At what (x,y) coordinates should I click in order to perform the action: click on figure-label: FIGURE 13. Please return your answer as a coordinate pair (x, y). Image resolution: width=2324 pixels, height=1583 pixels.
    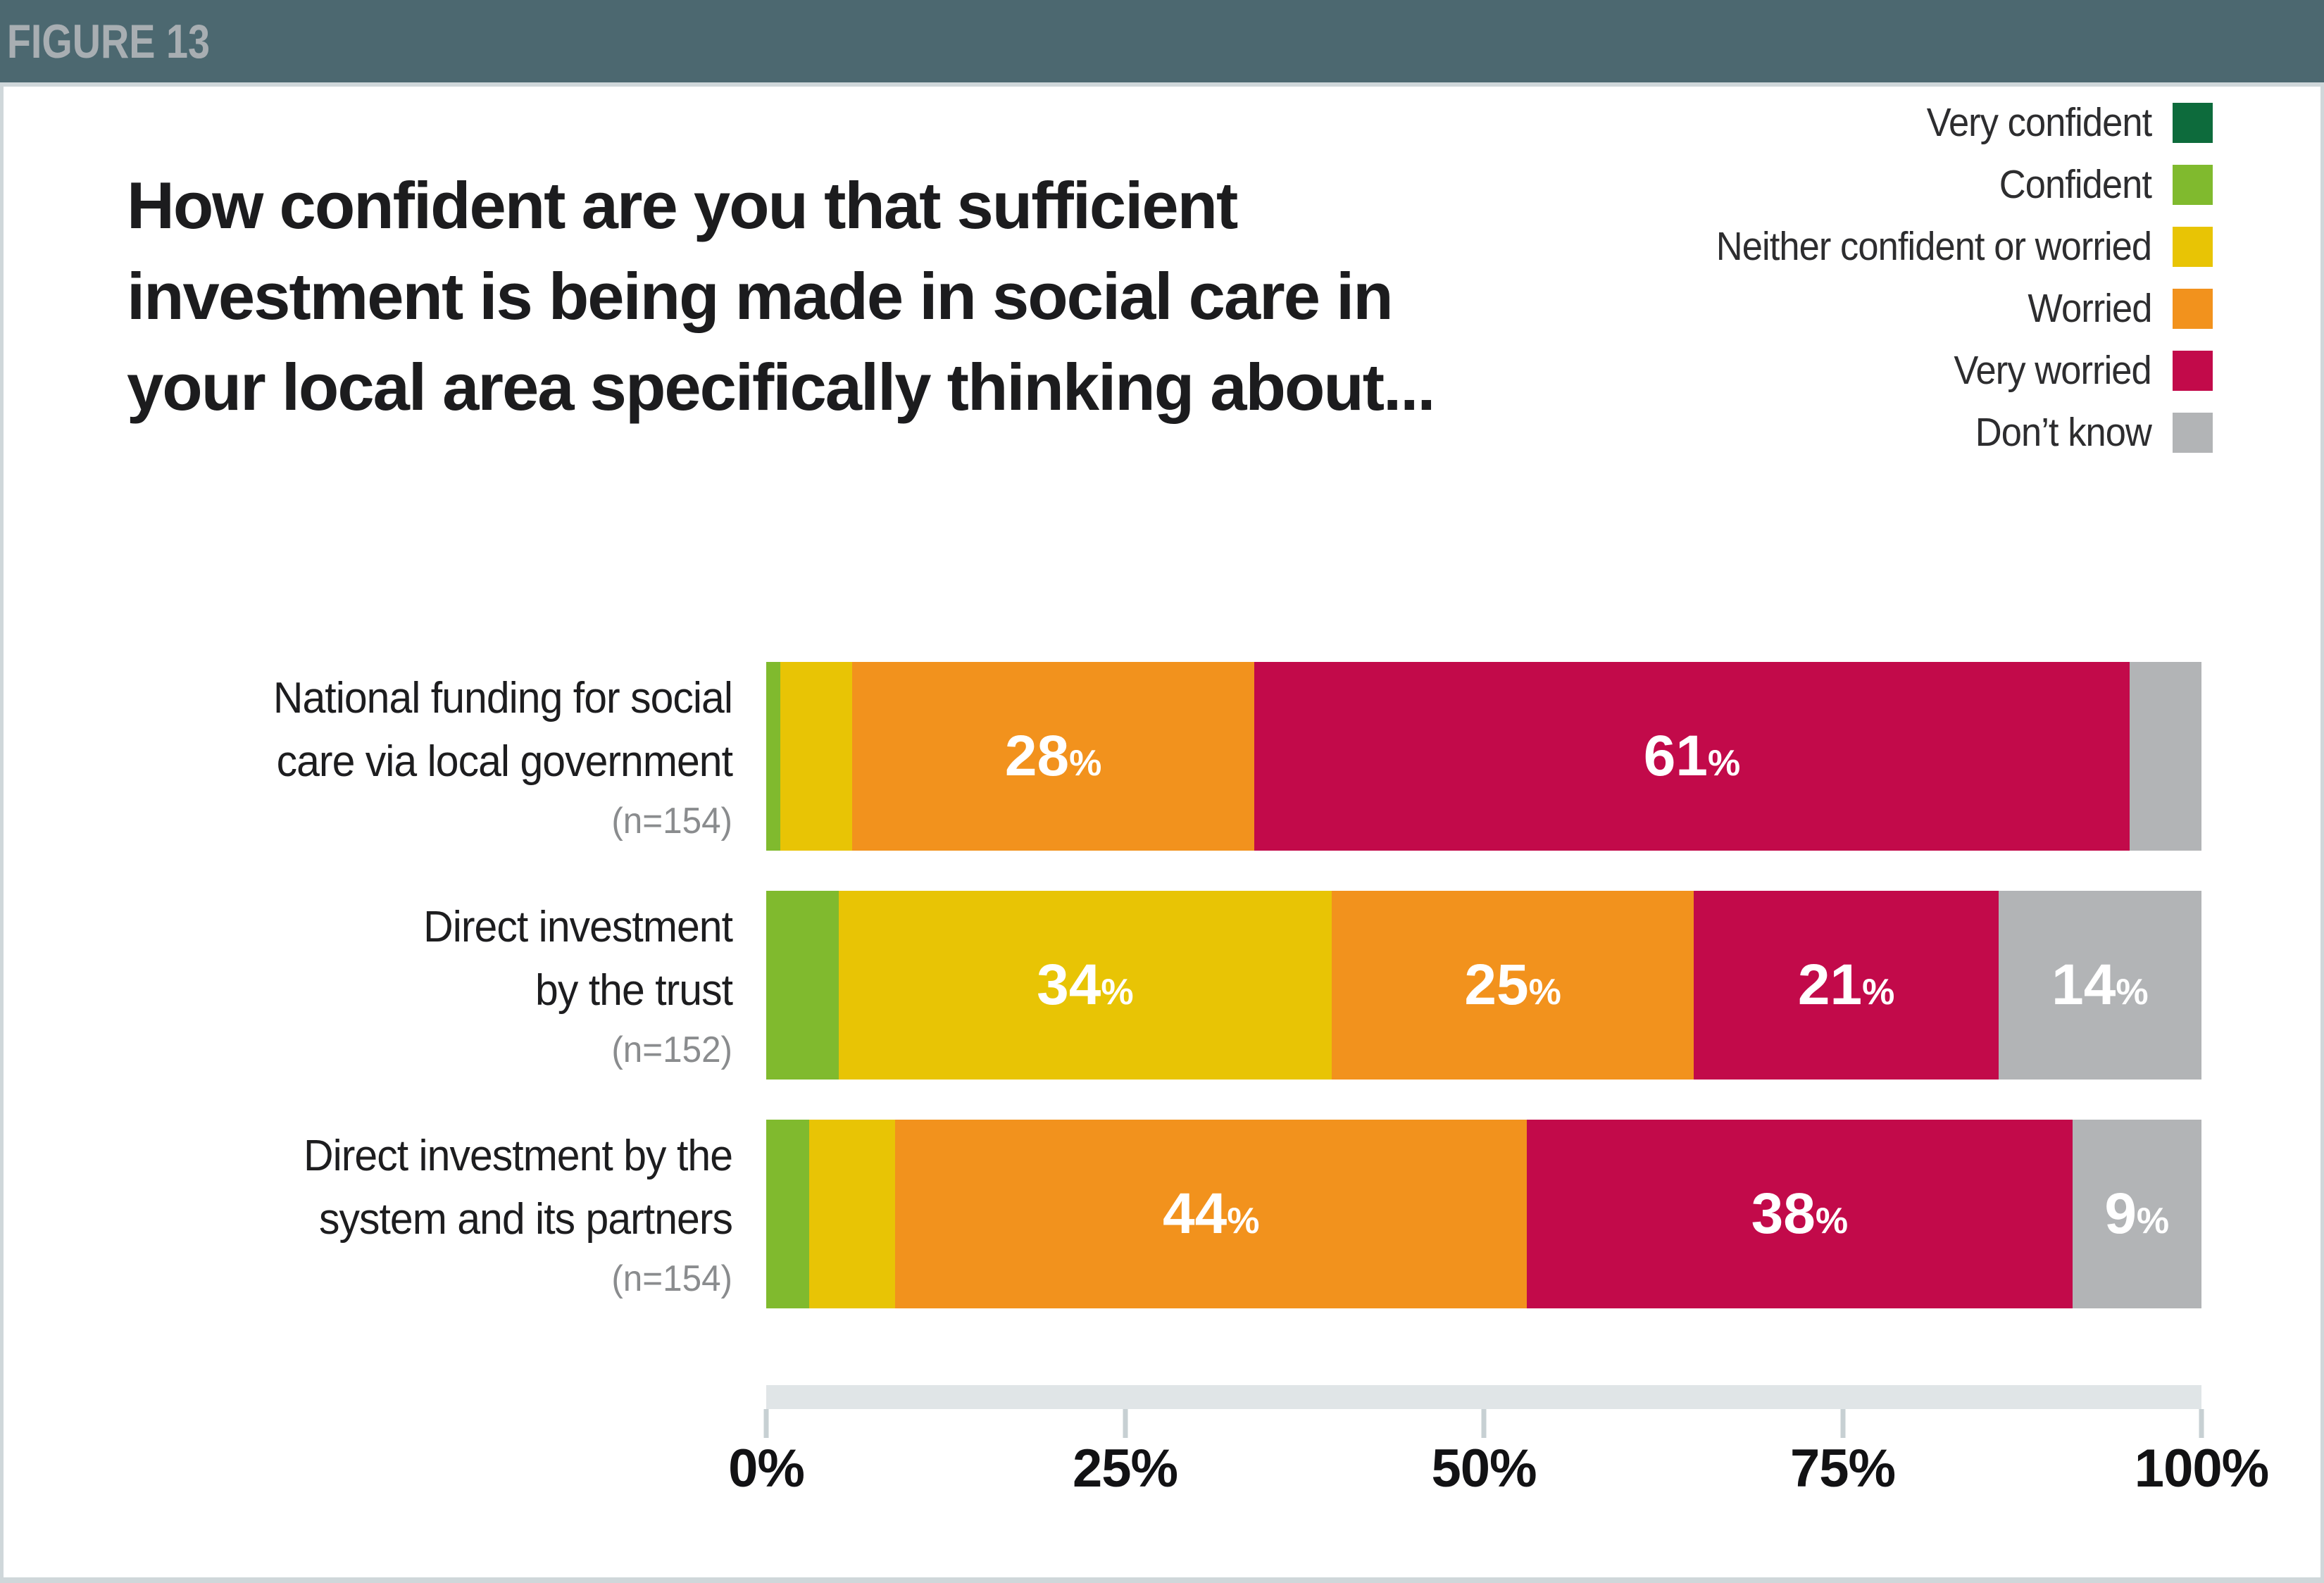
    Looking at the image, I should click on (108, 41).